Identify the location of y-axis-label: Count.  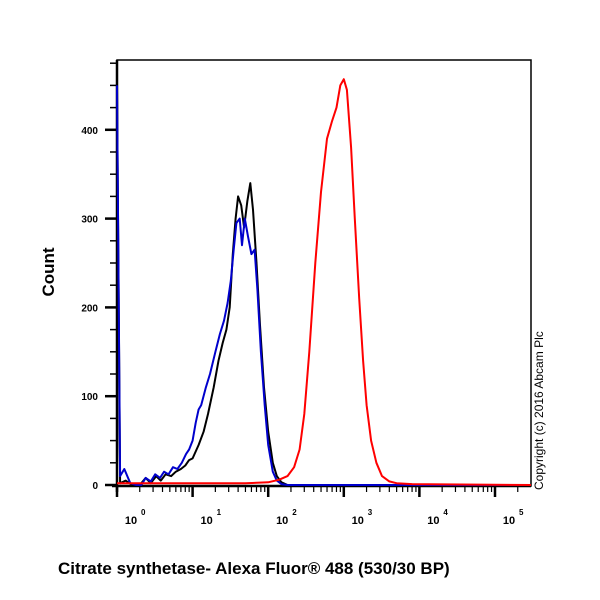
(48, 271).